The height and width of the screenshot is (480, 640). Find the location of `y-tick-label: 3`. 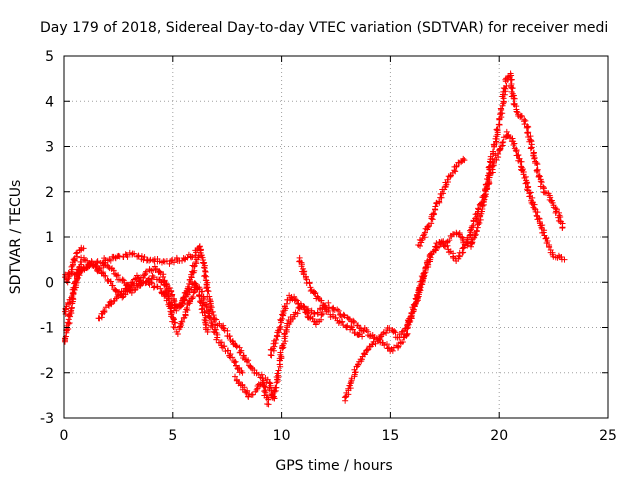

y-tick-label: 3 is located at coordinates (49, 148).